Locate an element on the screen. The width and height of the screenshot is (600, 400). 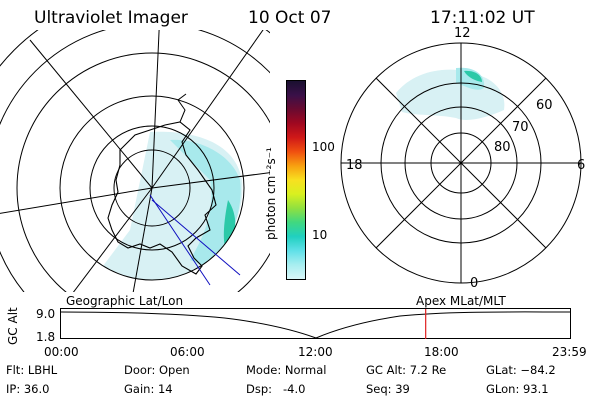
colorbar-tick-10: 10 is located at coordinates (320, 235).